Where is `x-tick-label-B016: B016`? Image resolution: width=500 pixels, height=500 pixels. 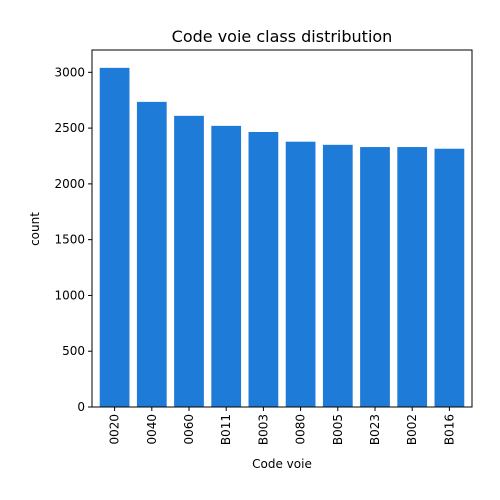
x-tick-label-B016: B016 is located at coordinates (449, 429).